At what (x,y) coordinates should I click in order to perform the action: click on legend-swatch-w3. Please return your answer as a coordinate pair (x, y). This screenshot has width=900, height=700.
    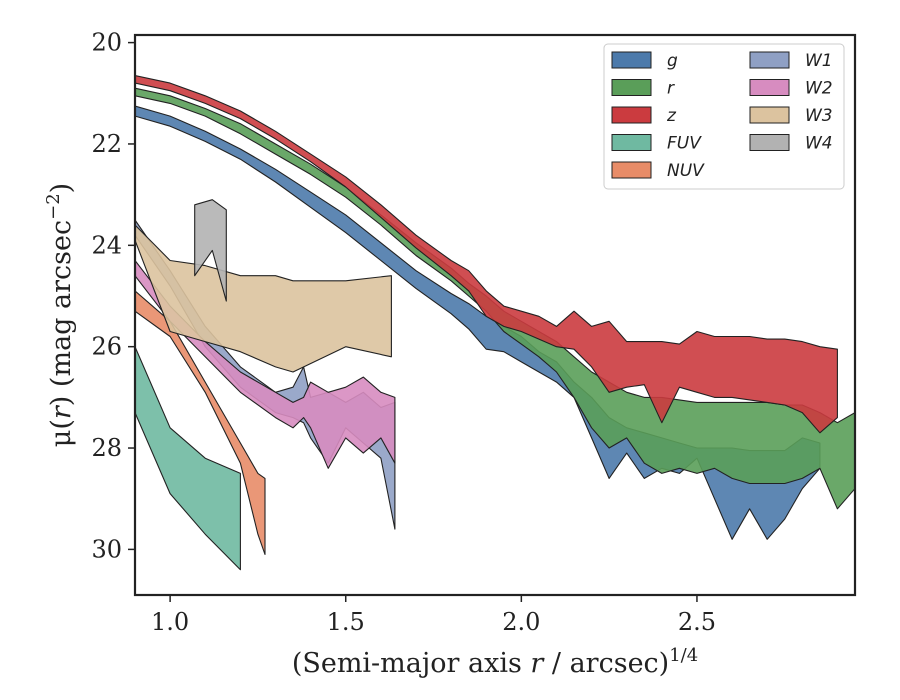
    Looking at the image, I should click on (769, 115).